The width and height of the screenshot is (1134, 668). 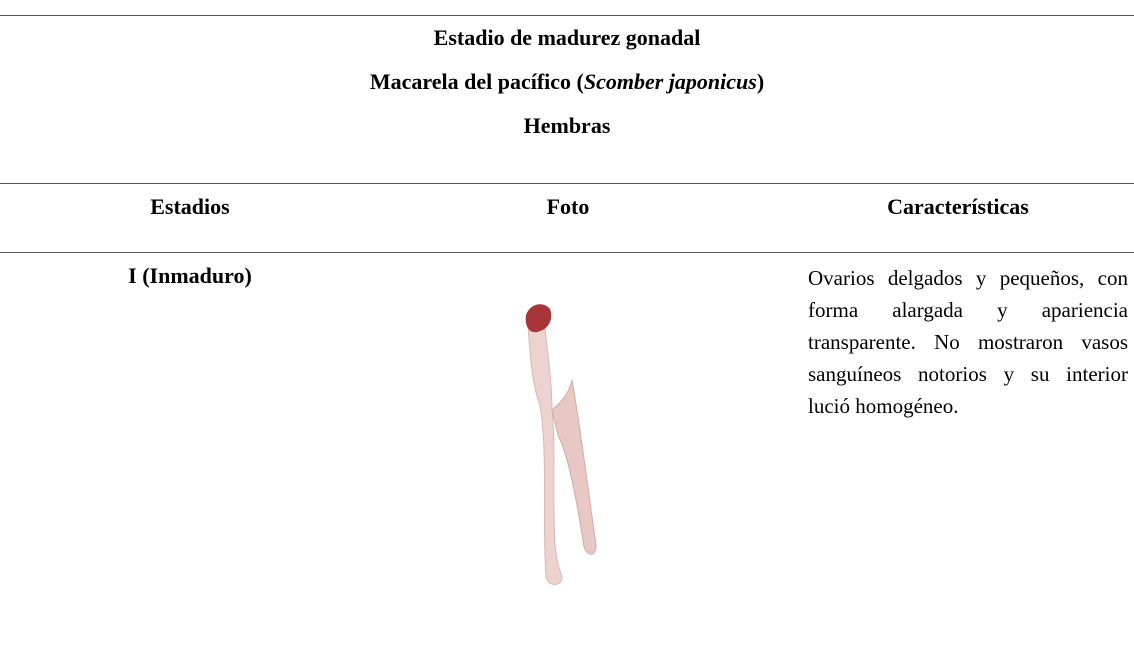 I want to click on species-name: Scomber japonicus, so click(x=670, y=81).